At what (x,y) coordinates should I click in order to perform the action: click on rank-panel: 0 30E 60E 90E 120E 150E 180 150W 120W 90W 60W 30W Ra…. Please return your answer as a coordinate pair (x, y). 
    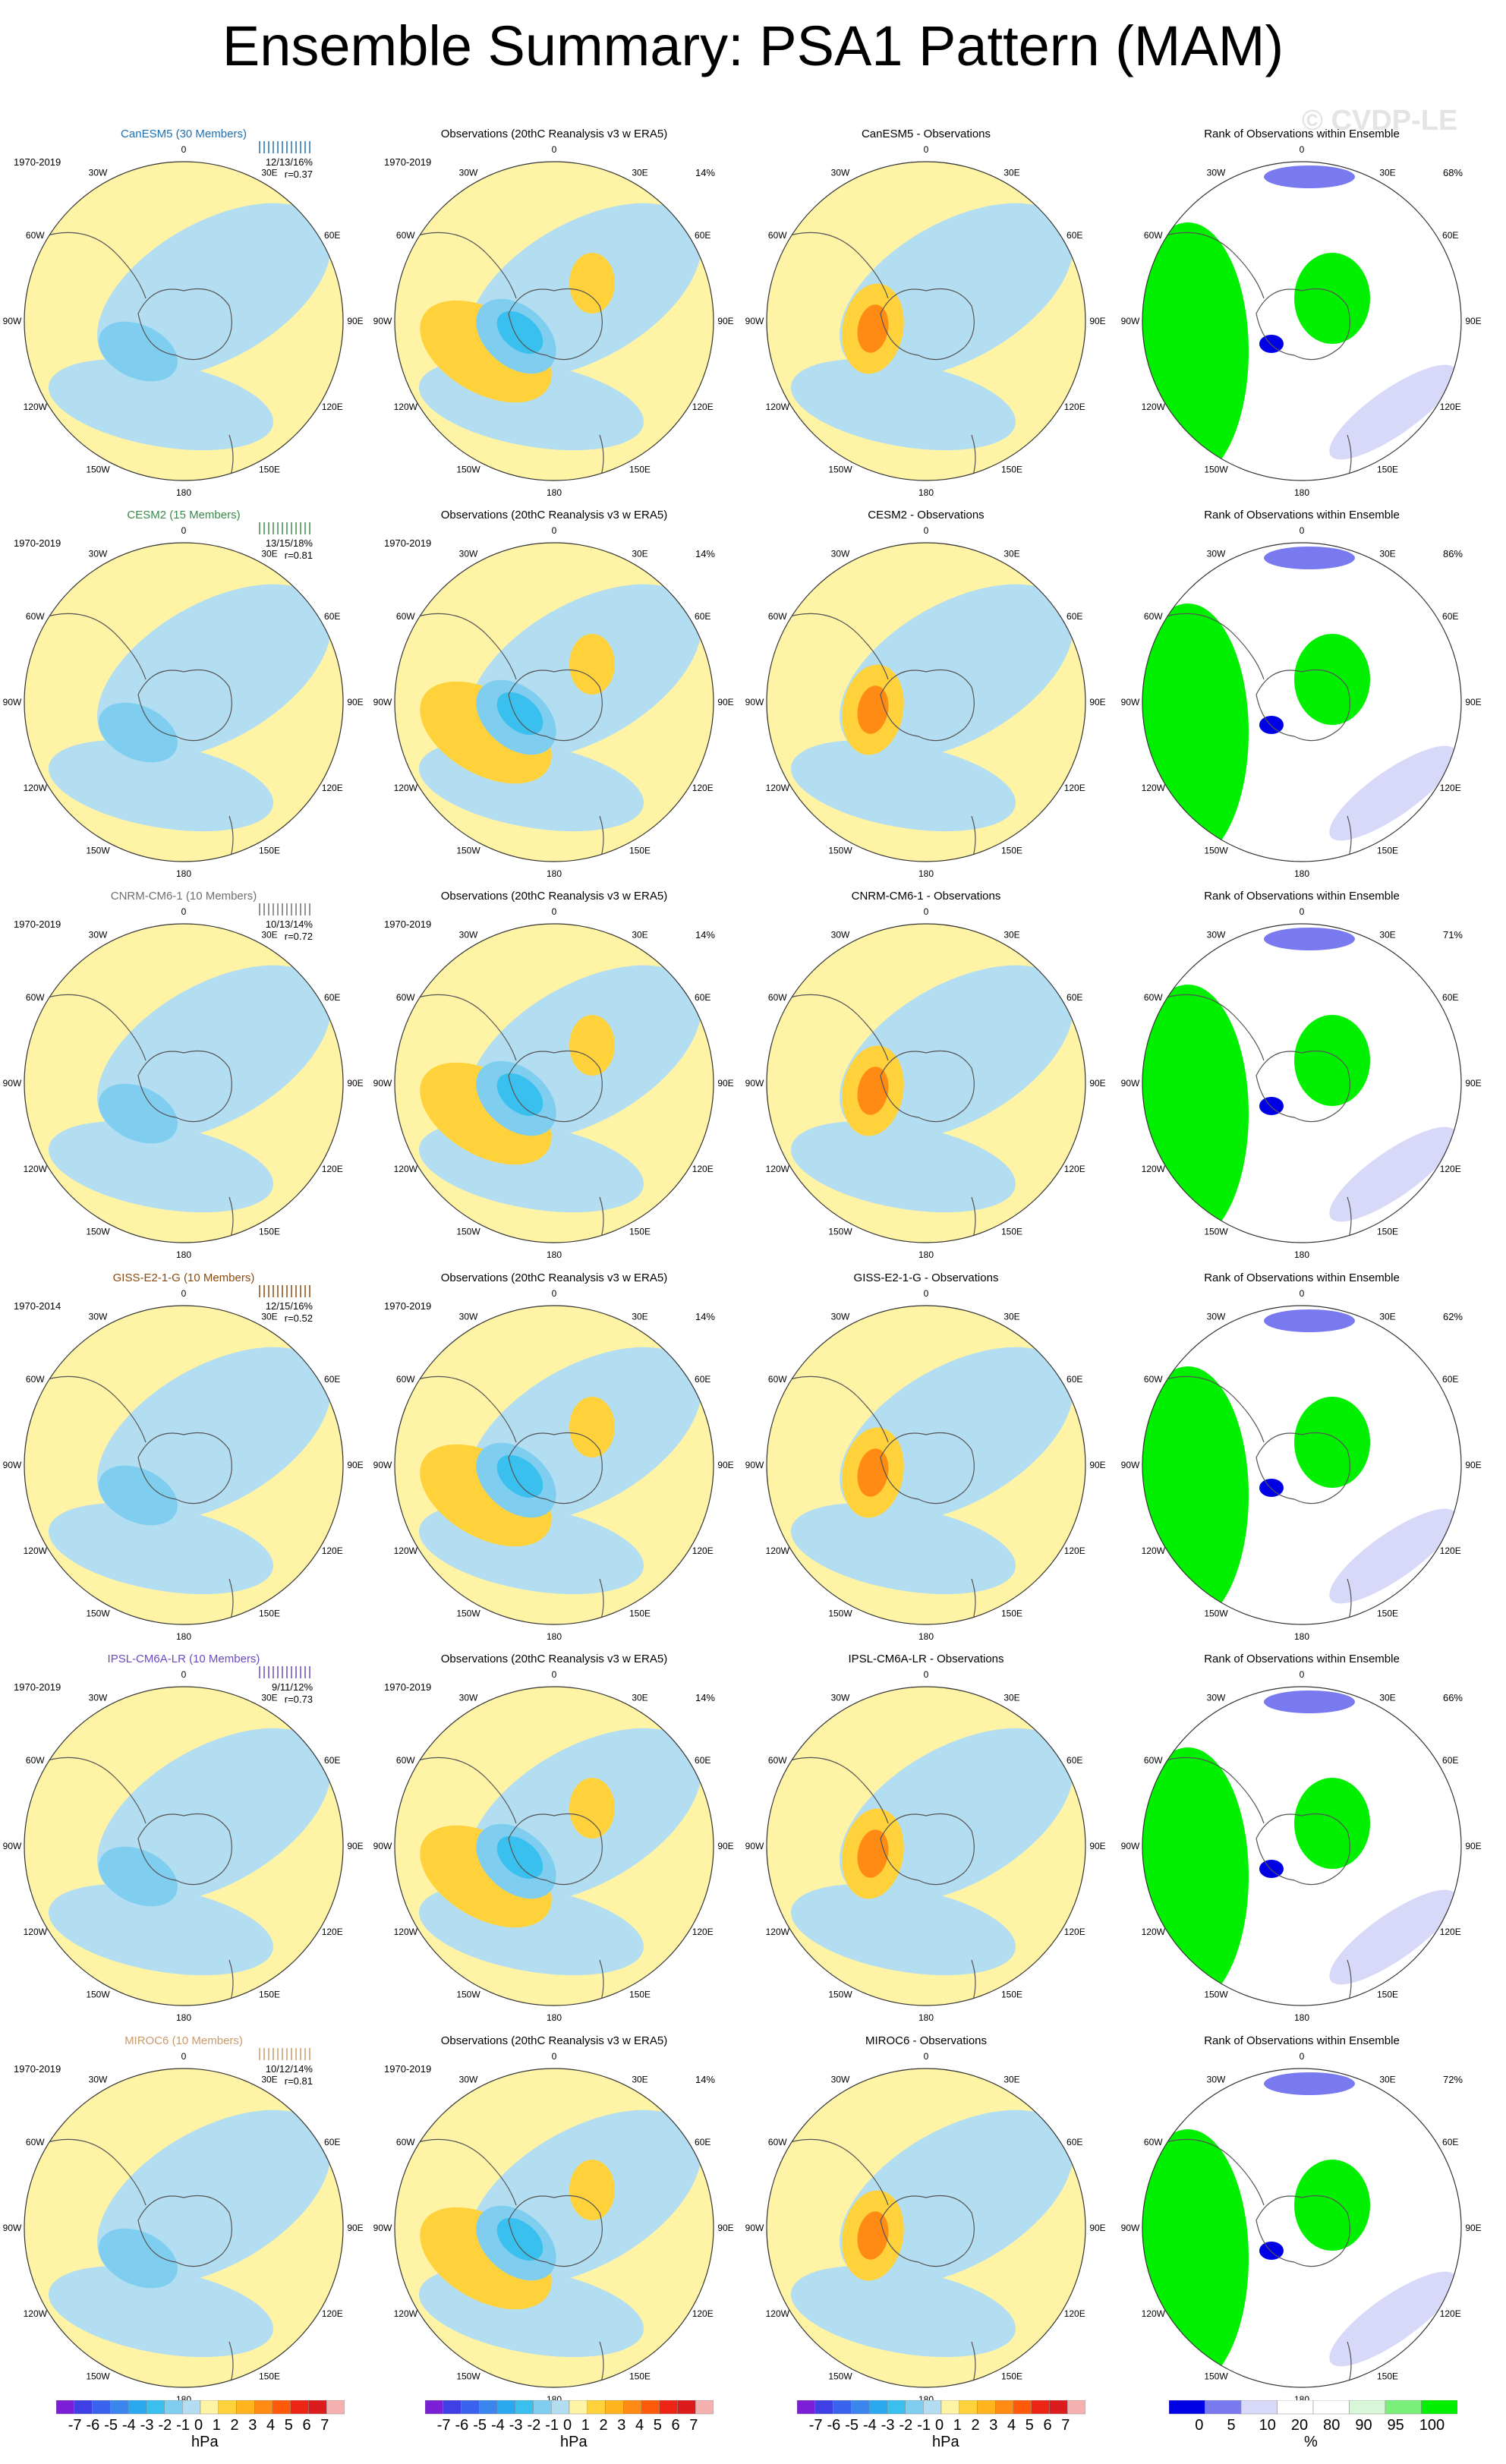
    Looking at the image, I should click on (1301, 313).